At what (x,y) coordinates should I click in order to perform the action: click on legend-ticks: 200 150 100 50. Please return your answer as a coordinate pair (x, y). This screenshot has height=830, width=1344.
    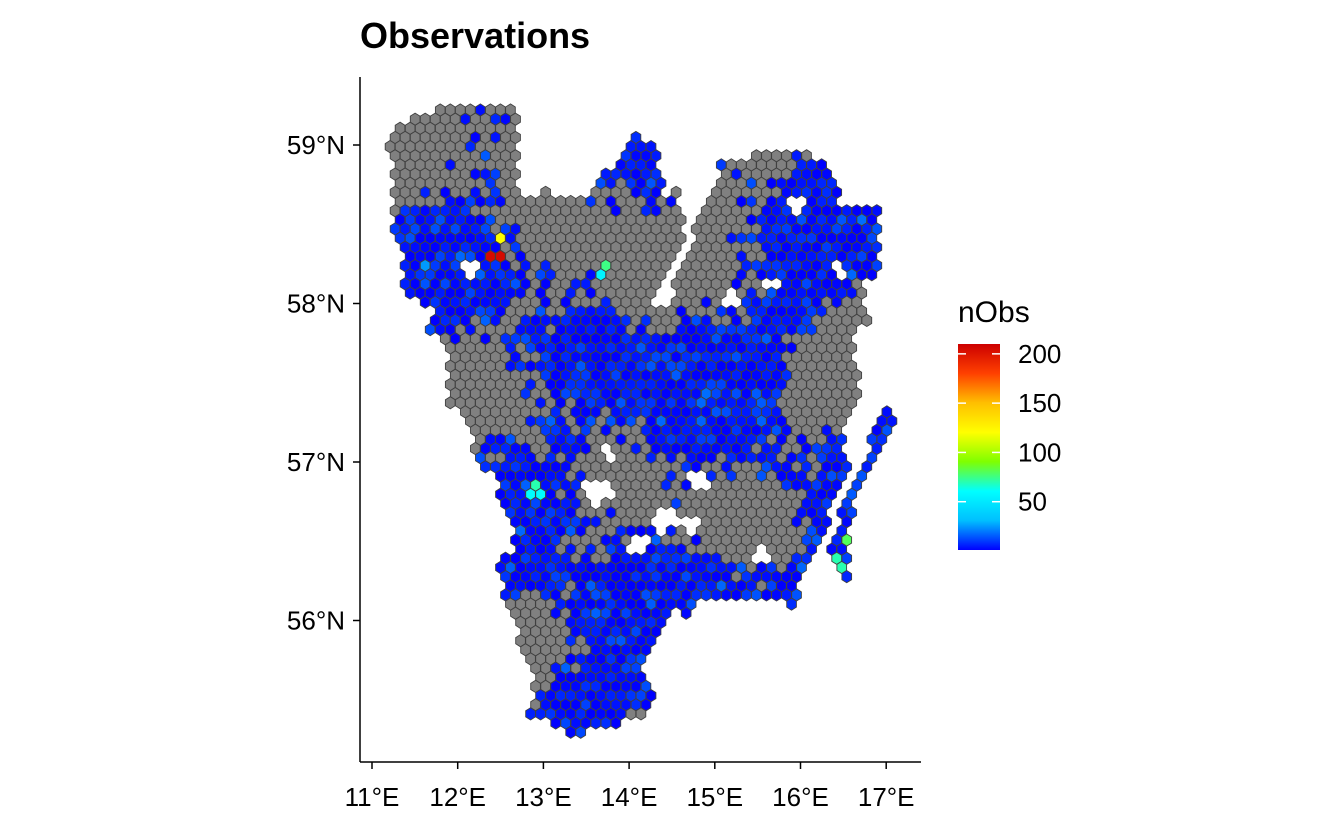
    Looking at the image, I should click on (1009, 428).